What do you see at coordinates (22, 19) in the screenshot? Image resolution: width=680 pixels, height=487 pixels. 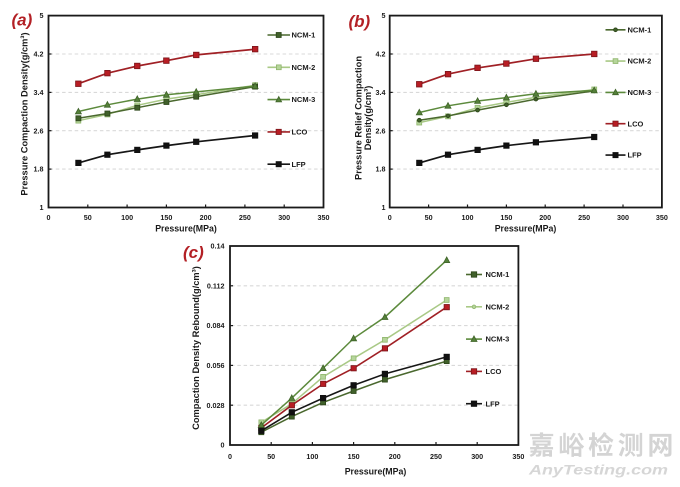 I see `svg-text: (a)` at bounding box center [22, 19].